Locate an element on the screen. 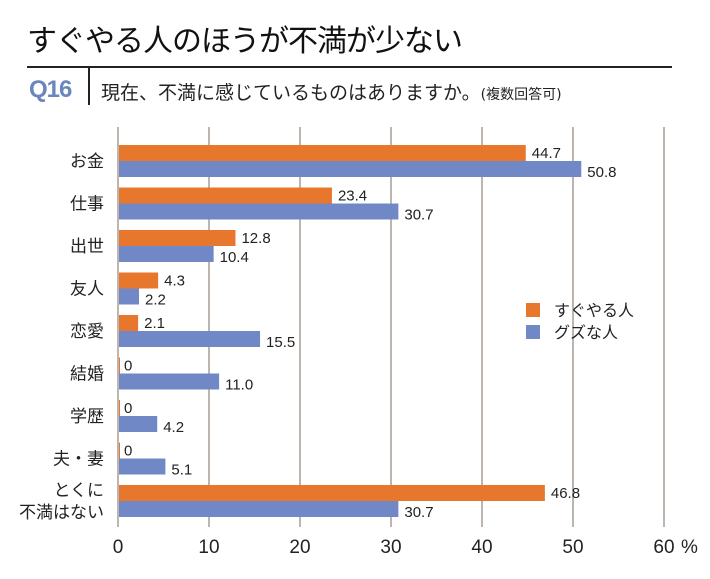  value-label: 5.1 is located at coordinates (181, 470).